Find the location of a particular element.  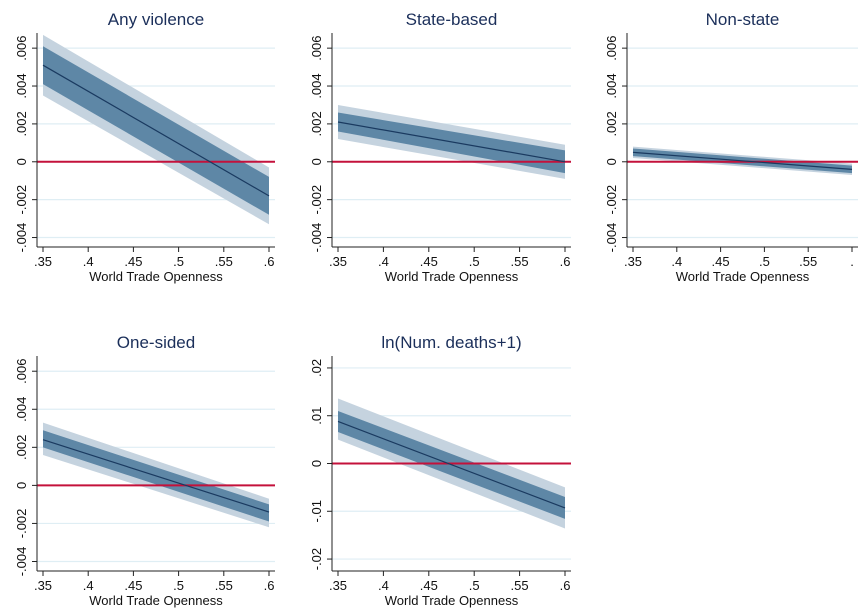

chart-title: Any violence is located at coordinates (156, 19).